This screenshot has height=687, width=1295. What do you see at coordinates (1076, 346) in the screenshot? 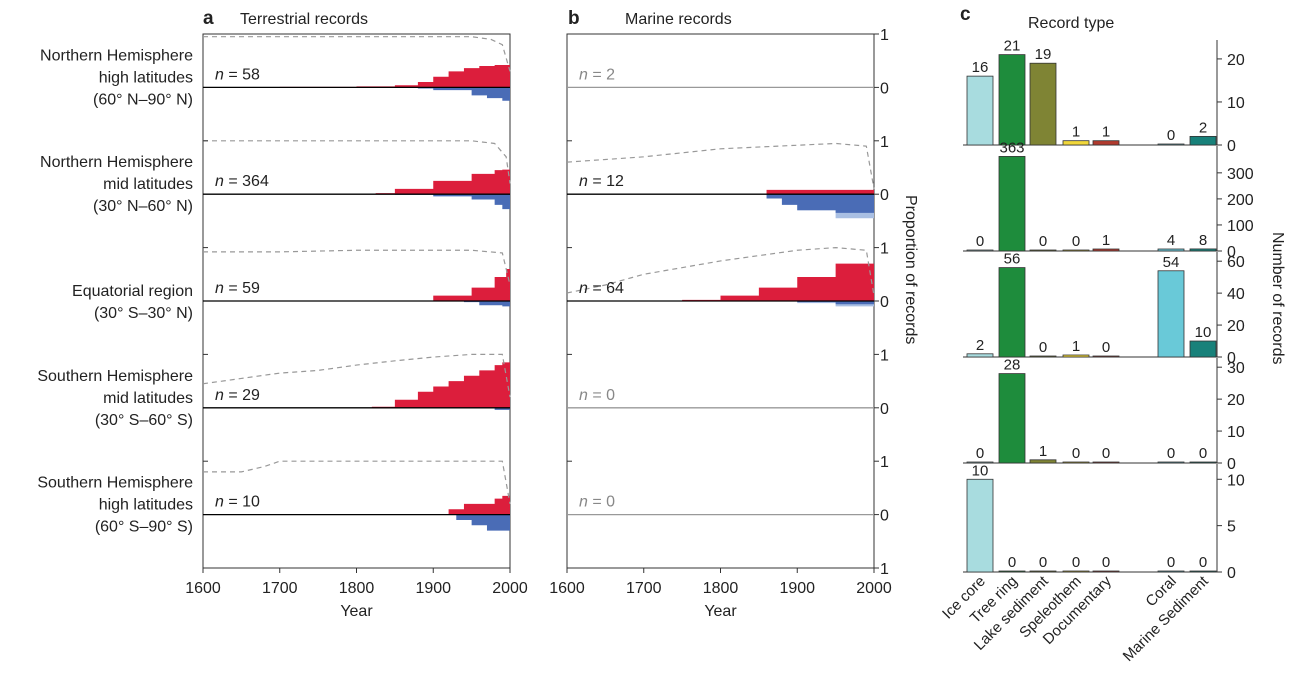
I see `record-bar-label-2-3: 1` at bounding box center [1076, 346].